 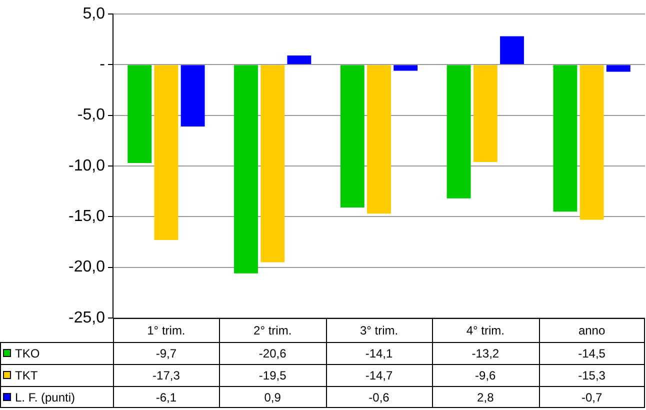 What do you see at coordinates (166, 330) in the screenshot?
I see `x-tick-label: 1° trim.` at bounding box center [166, 330].